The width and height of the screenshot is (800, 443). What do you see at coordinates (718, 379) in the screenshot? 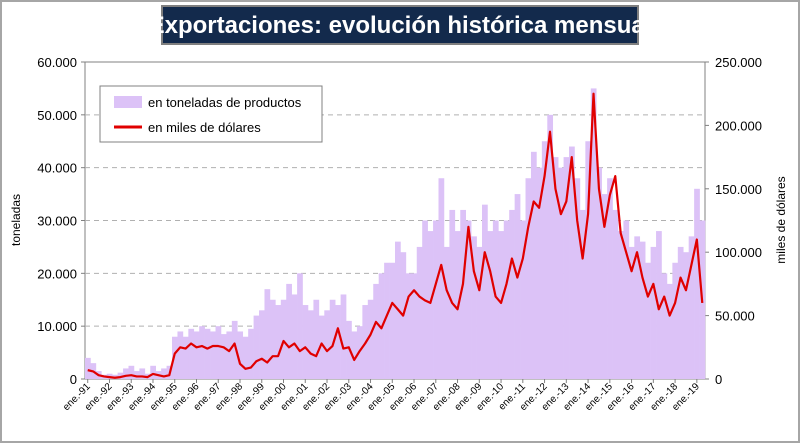
I see `y2-tick-label: 0` at bounding box center [718, 379].